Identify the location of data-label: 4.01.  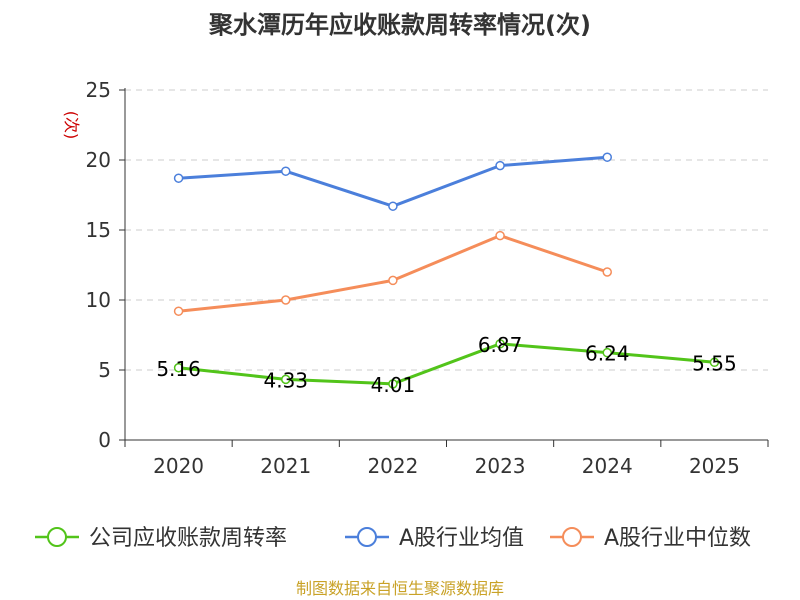
(393, 385).